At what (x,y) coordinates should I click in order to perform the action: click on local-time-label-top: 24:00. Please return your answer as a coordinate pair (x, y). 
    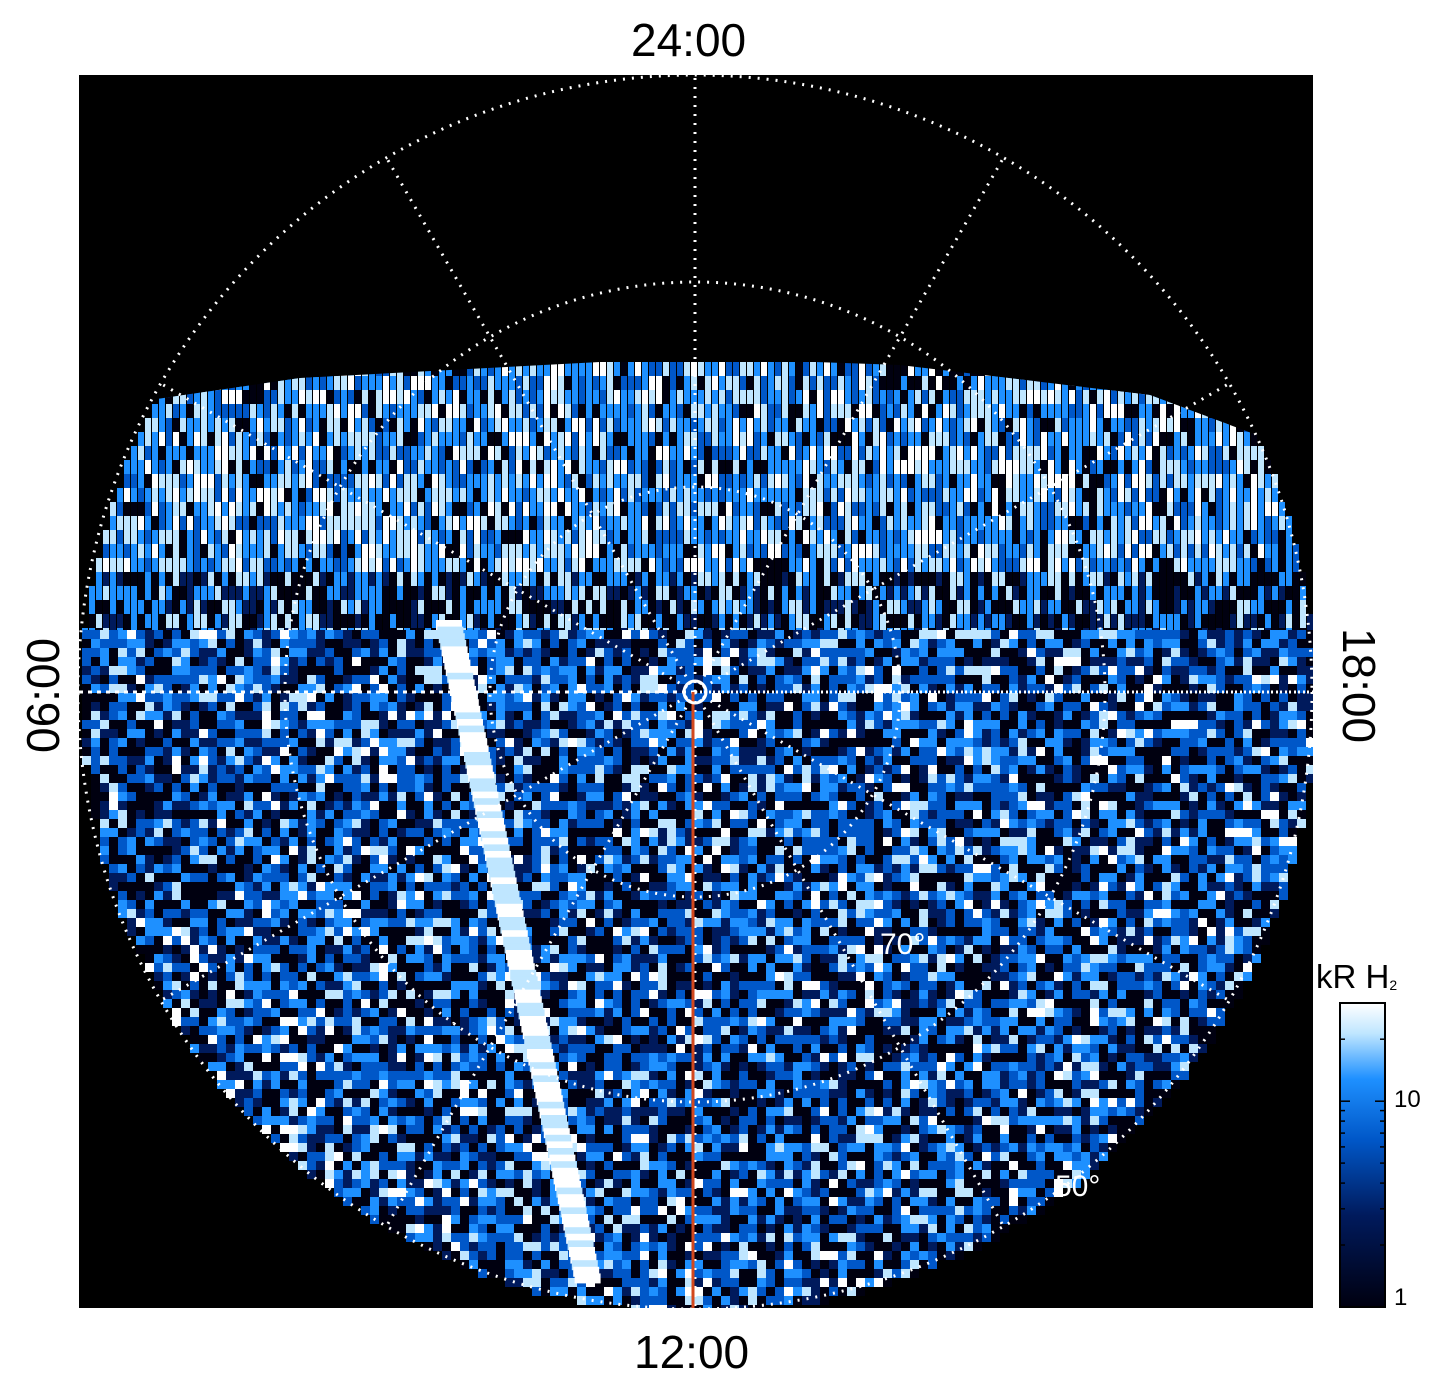
    Looking at the image, I should click on (689, 40).